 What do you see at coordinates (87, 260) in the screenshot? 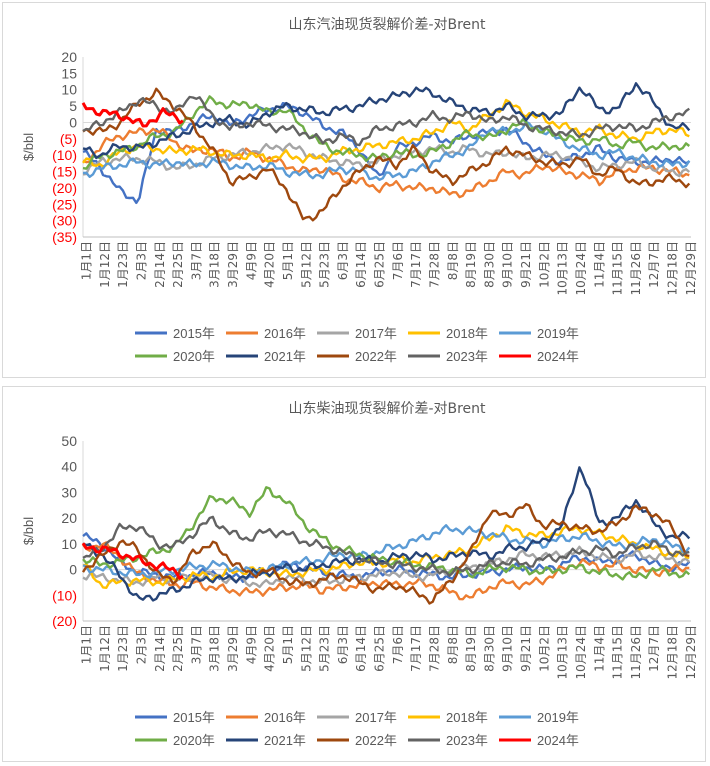
I see `x-tick-label: 1月1日` at bounding box center [87, 260].